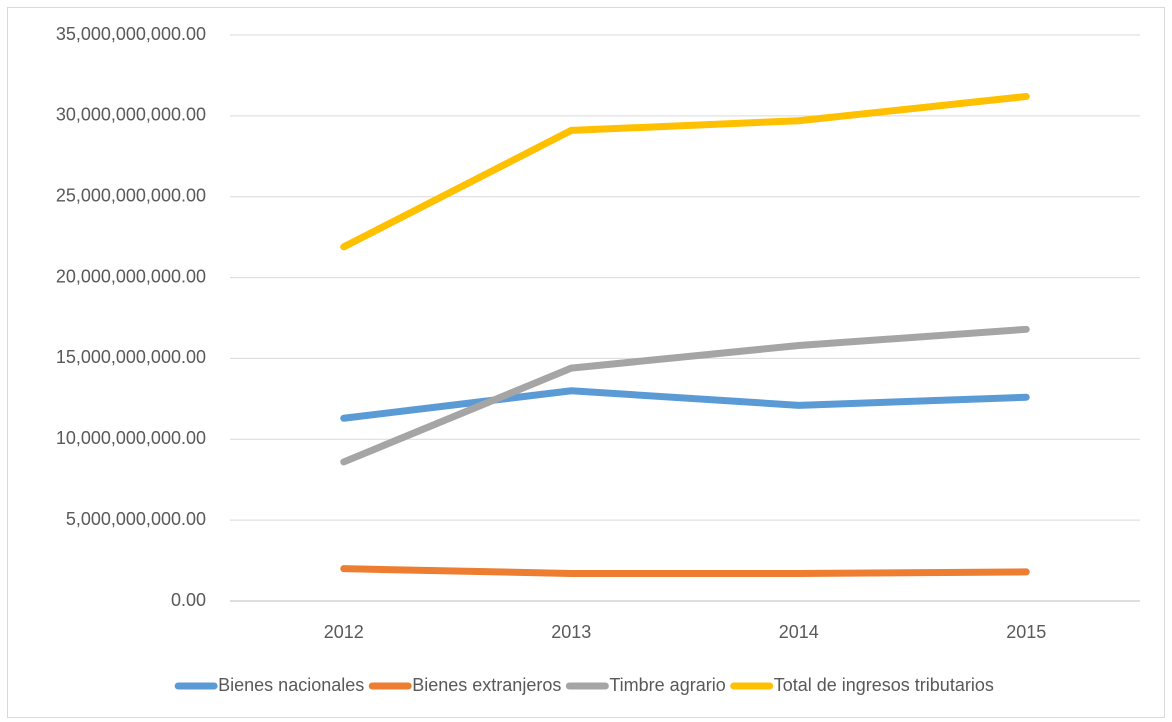 Image resolution: width=1172 pixels, height=722 pixels. I want to click on legend-label: Total de ingresos tributarios, so click(884, 685).